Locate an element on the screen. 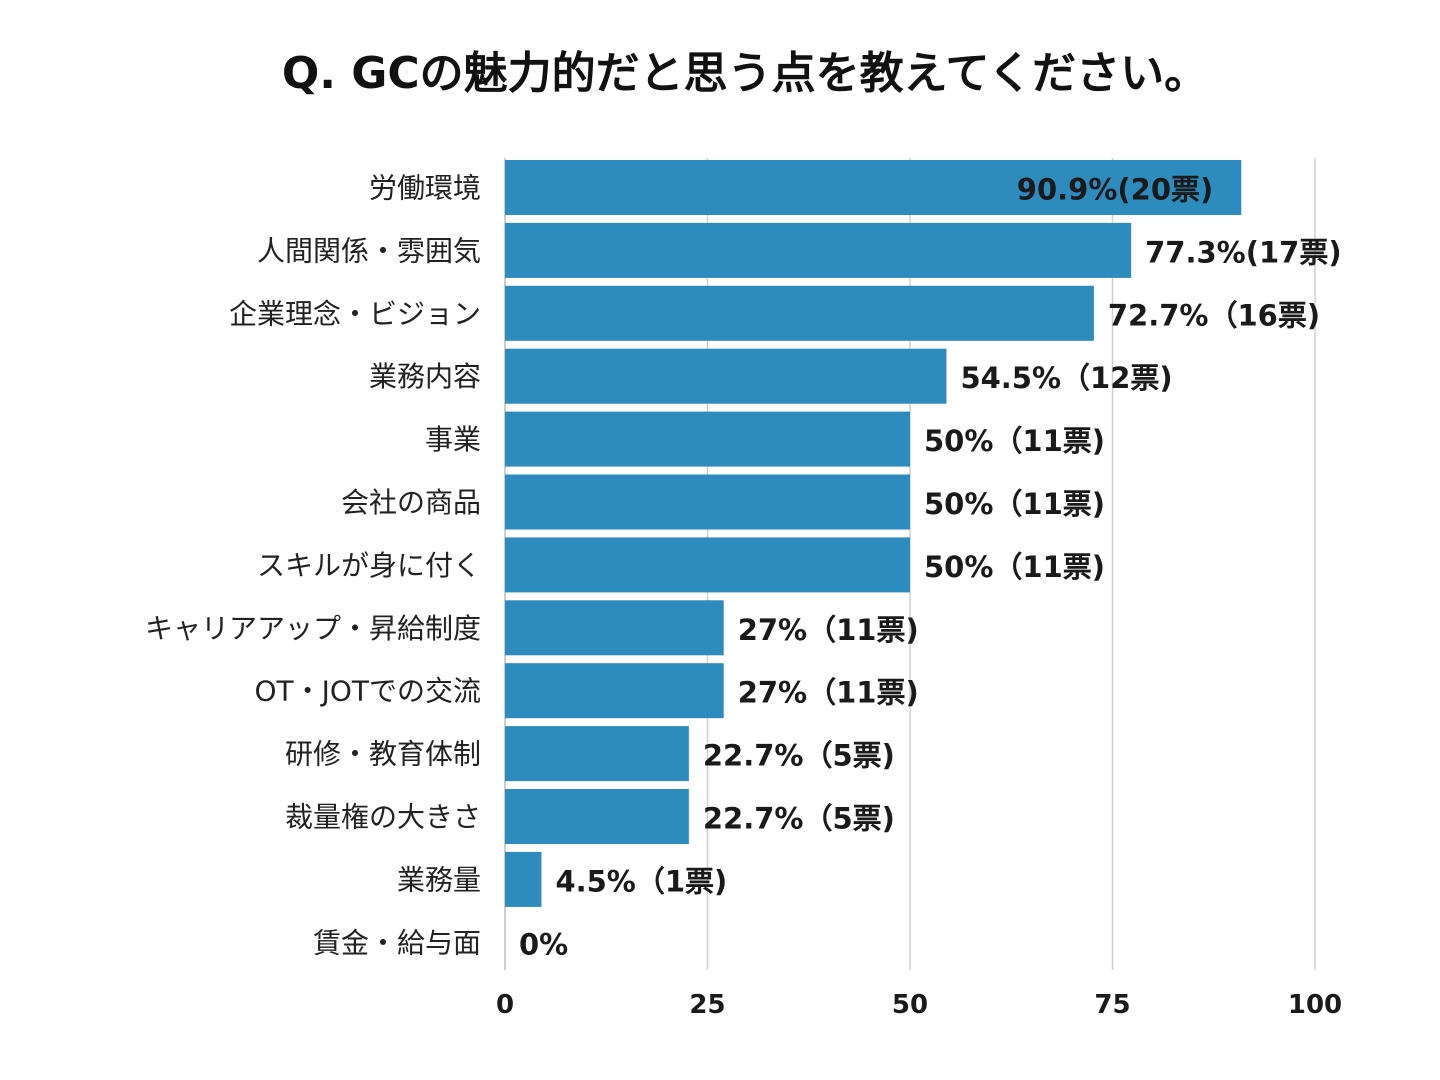 This screenshot has width=1440, height=1080. chart-title: Q. GCの魅力的だと思う点を教えてください。 is located at coordinates (745, 73).